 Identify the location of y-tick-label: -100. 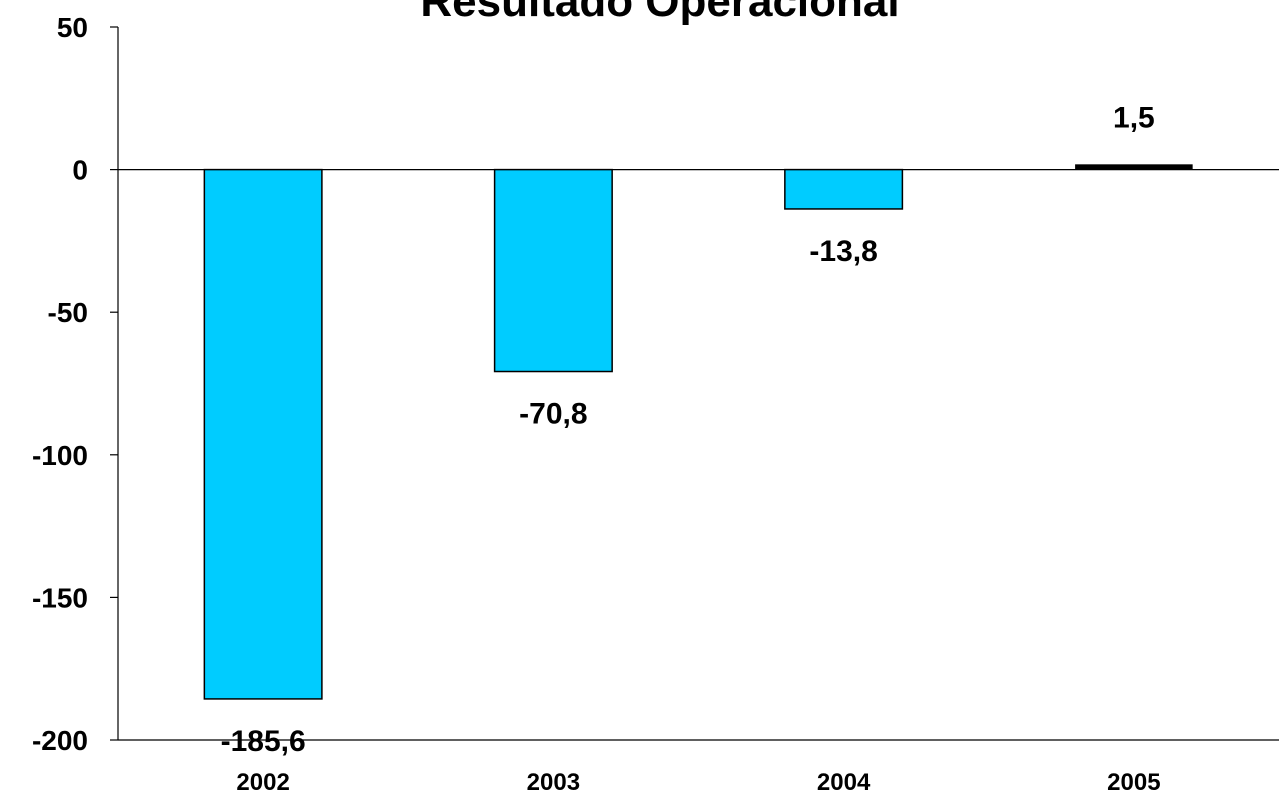
(60, 455).